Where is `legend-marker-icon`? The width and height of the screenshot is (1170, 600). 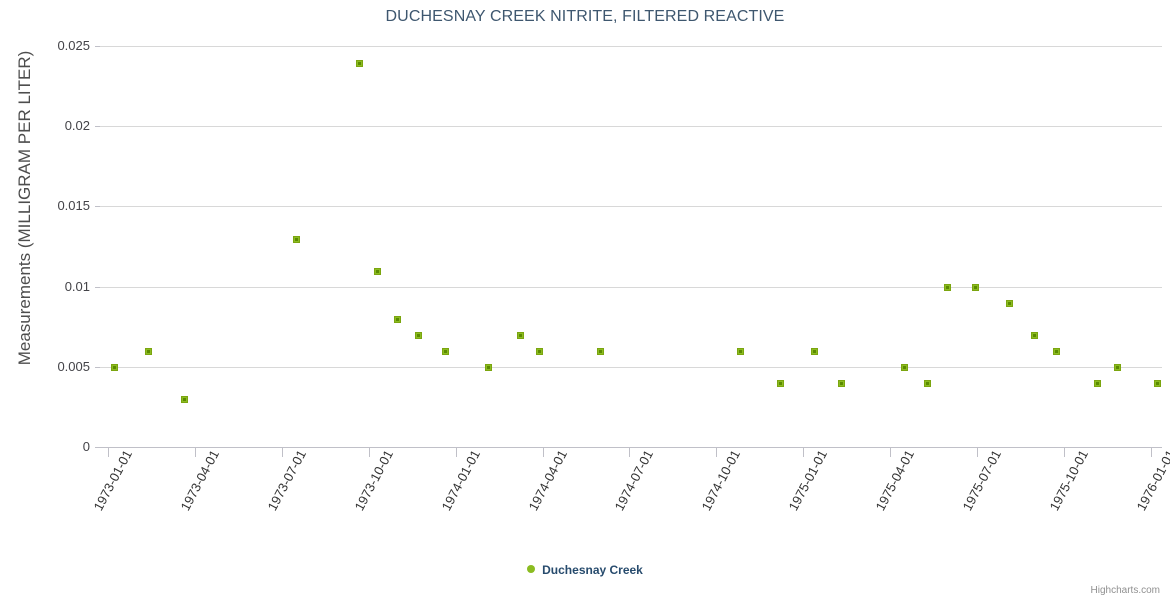
legend-marker-icon is located at coordinates (531, 568).